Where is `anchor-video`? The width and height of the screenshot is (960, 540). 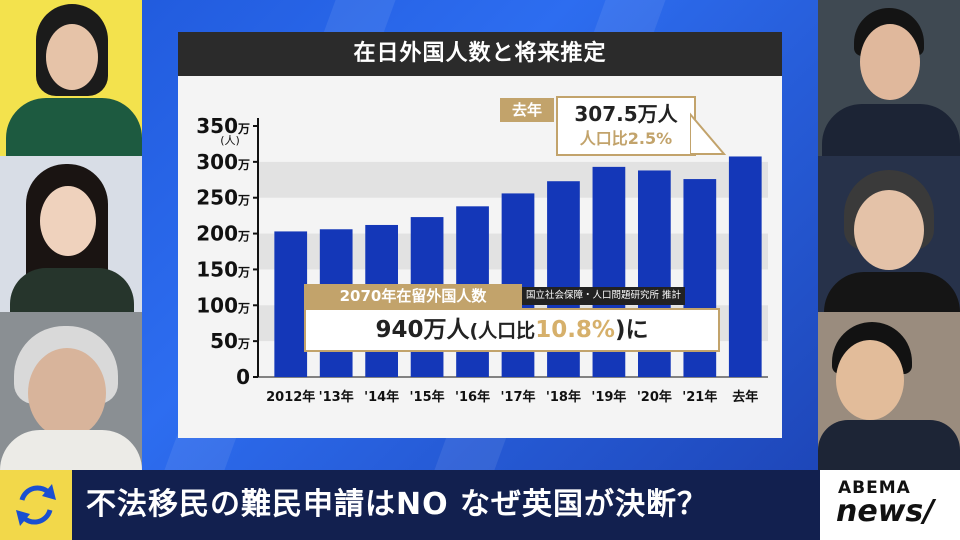
anchor-video is located at coordinates (889, 78).